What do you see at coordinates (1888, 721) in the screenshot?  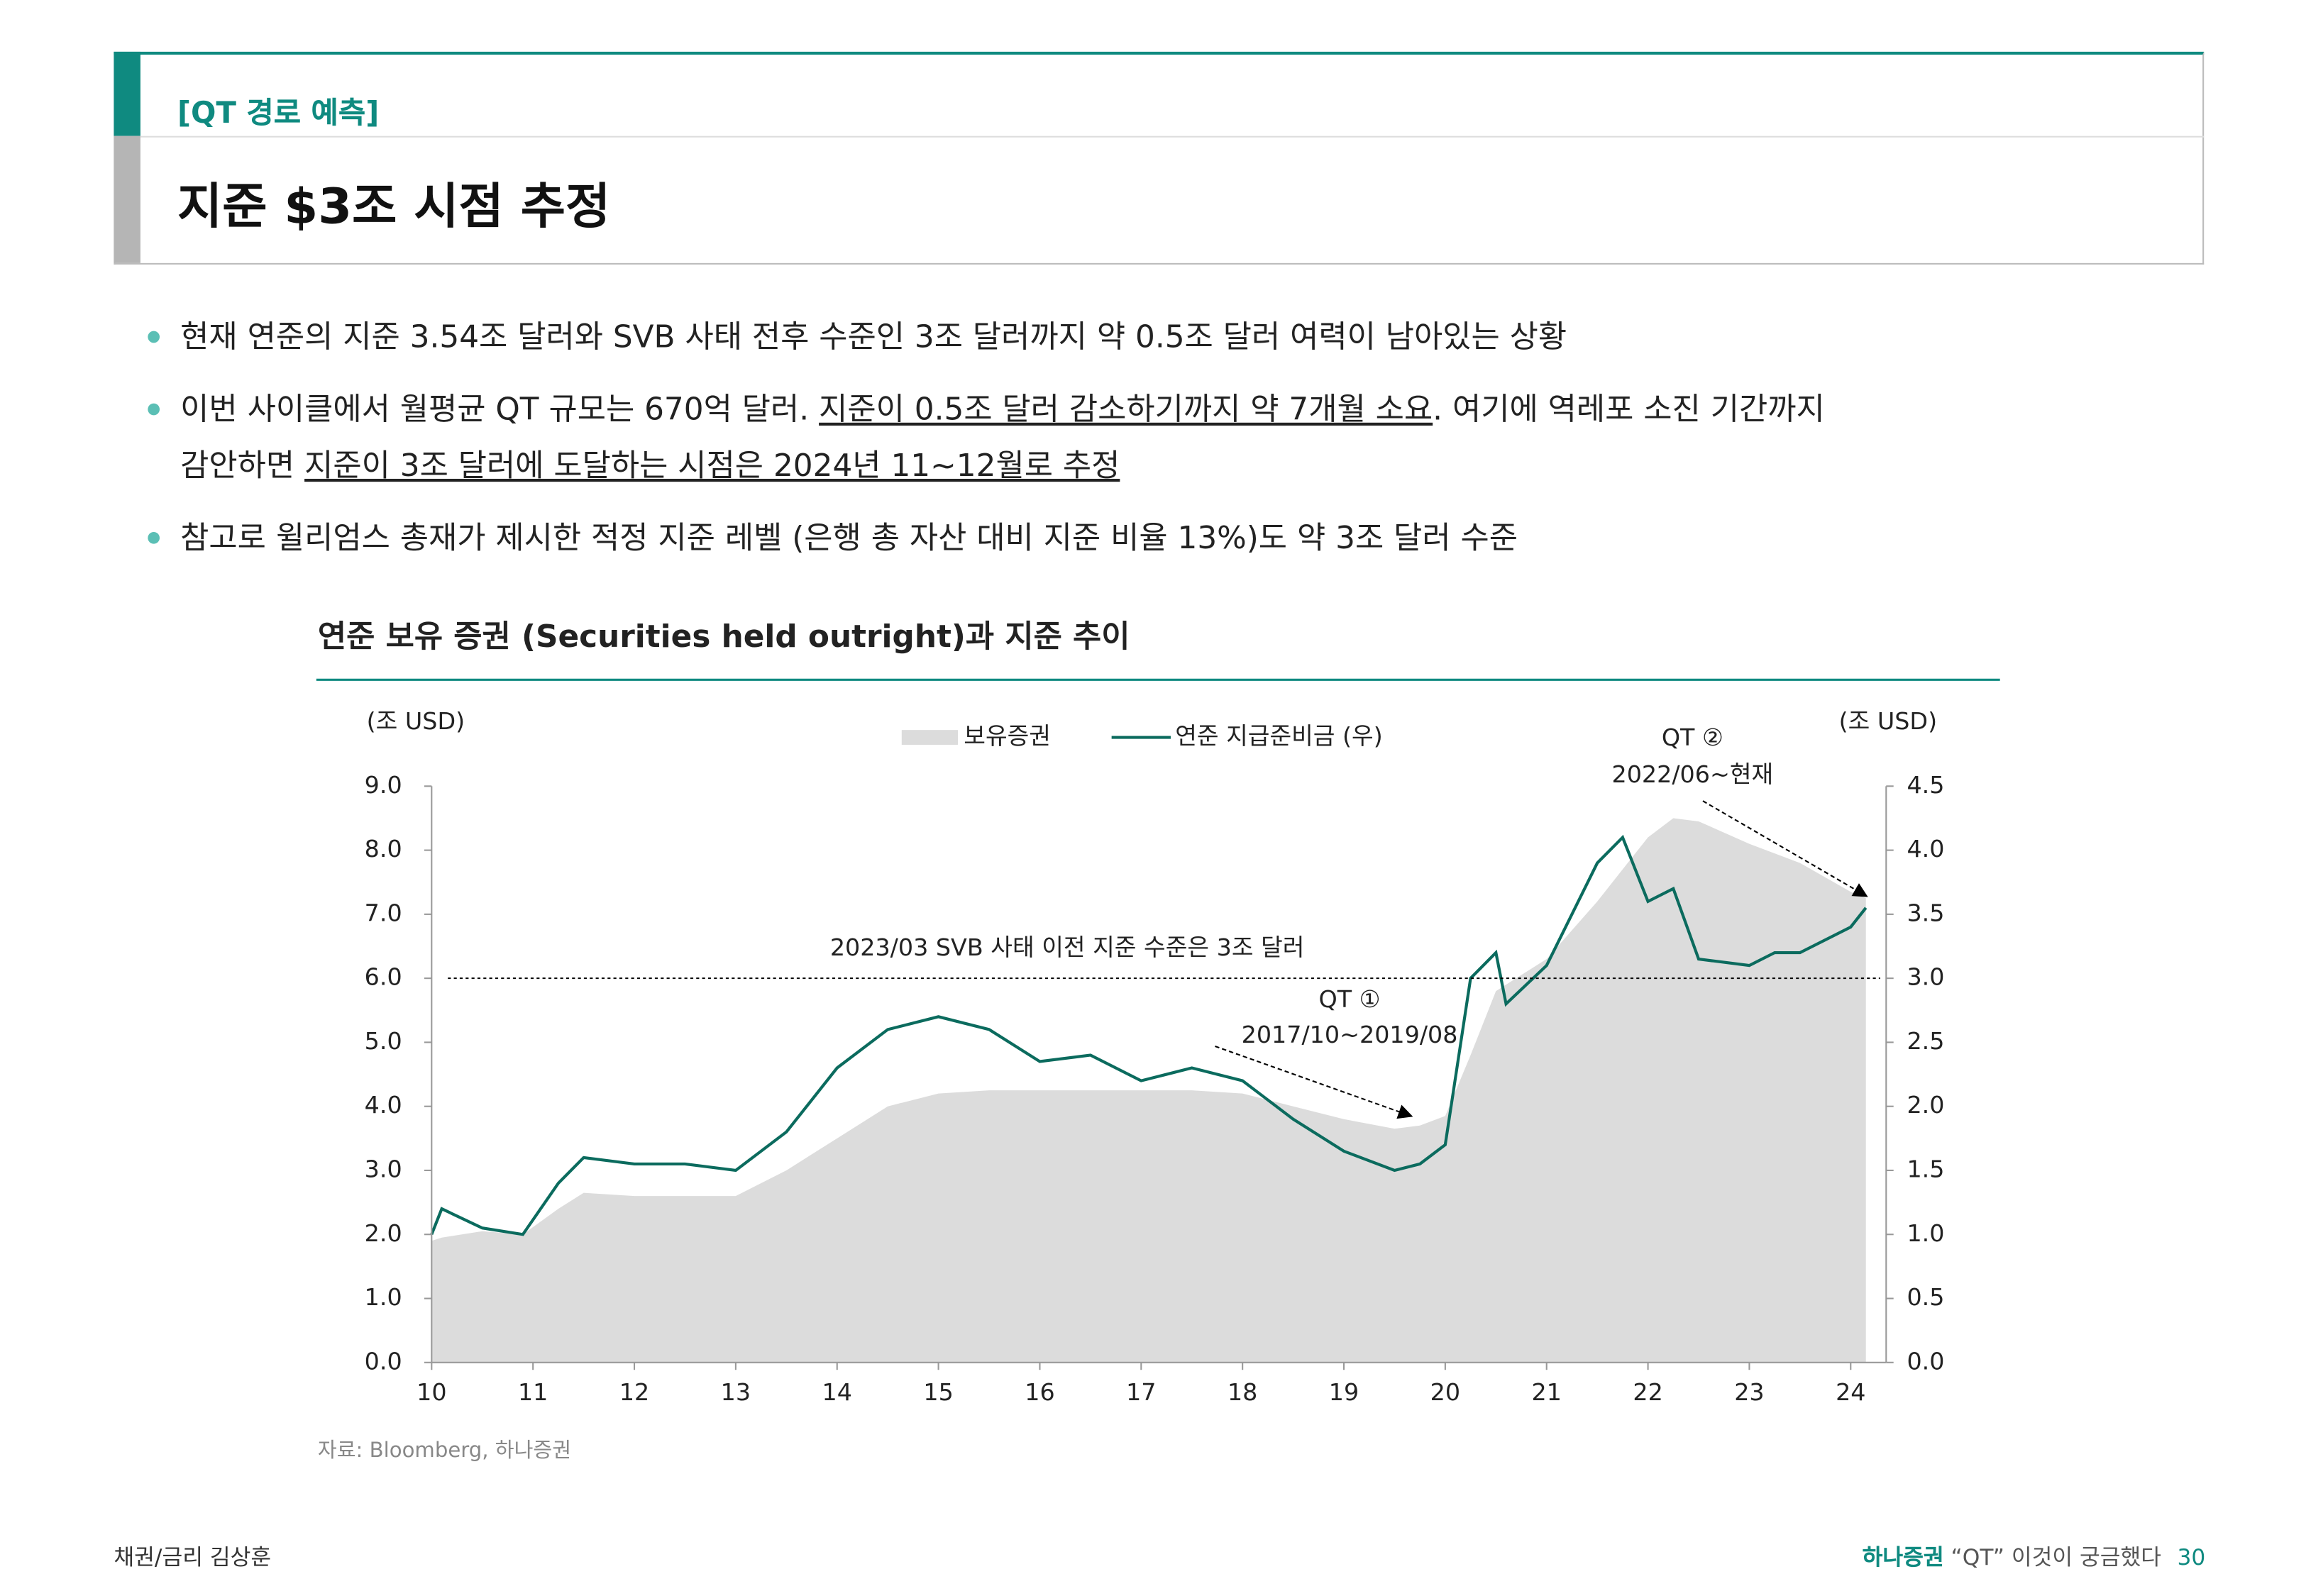 I see `y2-axis-label: (조 USD)` at bounding box center [1888, 721].